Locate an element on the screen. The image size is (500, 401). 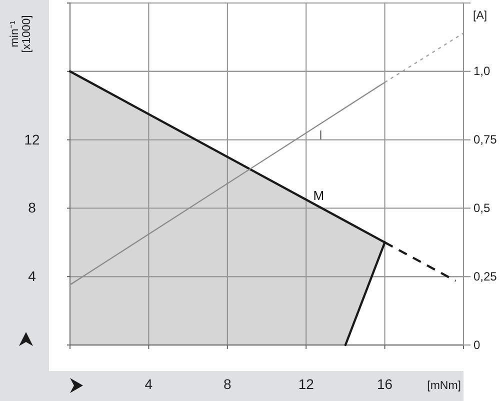
y-tick-label: 4 is located at coordinates (32, 276).